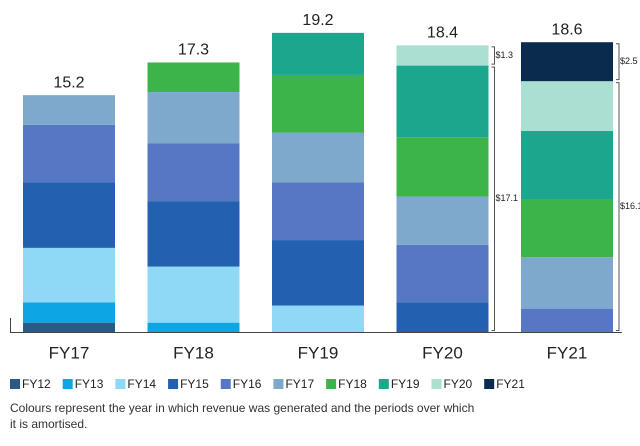  What do you see at coordinates (49, 424) in the screenshot?
I see `footnote-line: it is amortised.` at bounding box center [49, 424].